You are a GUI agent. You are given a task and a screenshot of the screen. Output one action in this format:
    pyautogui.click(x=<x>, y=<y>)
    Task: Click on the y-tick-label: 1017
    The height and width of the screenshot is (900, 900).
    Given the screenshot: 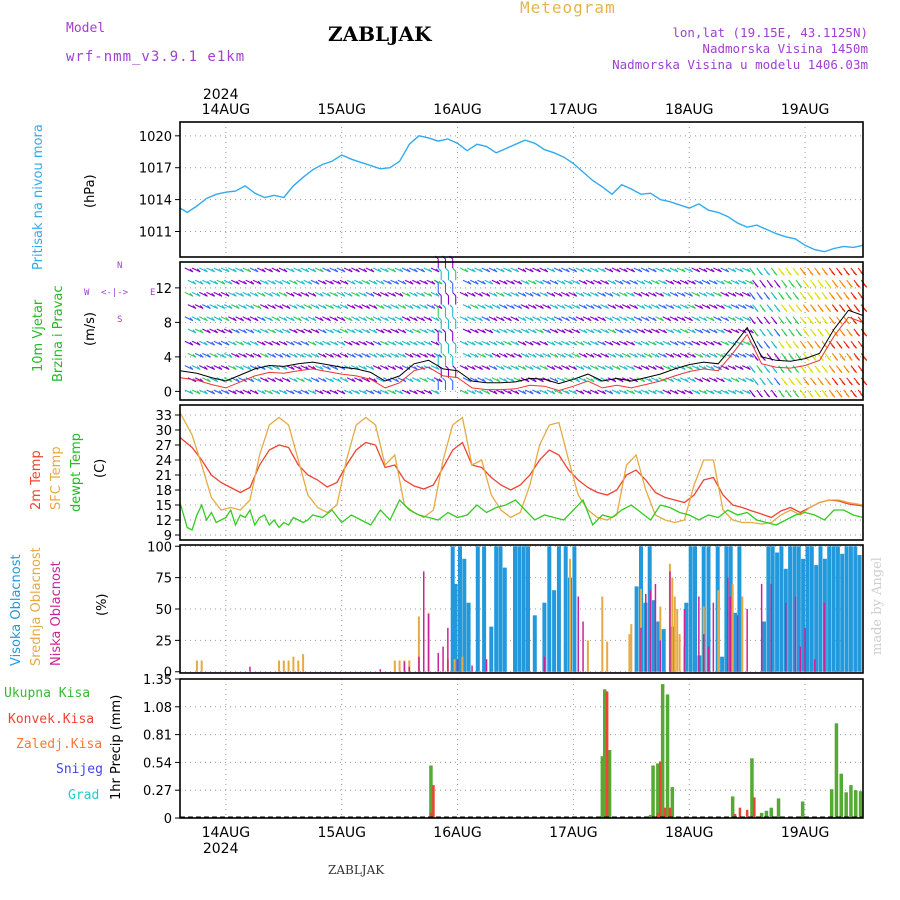 What is the action you would take?
    pyautogui.click(x=155, y=169)
    